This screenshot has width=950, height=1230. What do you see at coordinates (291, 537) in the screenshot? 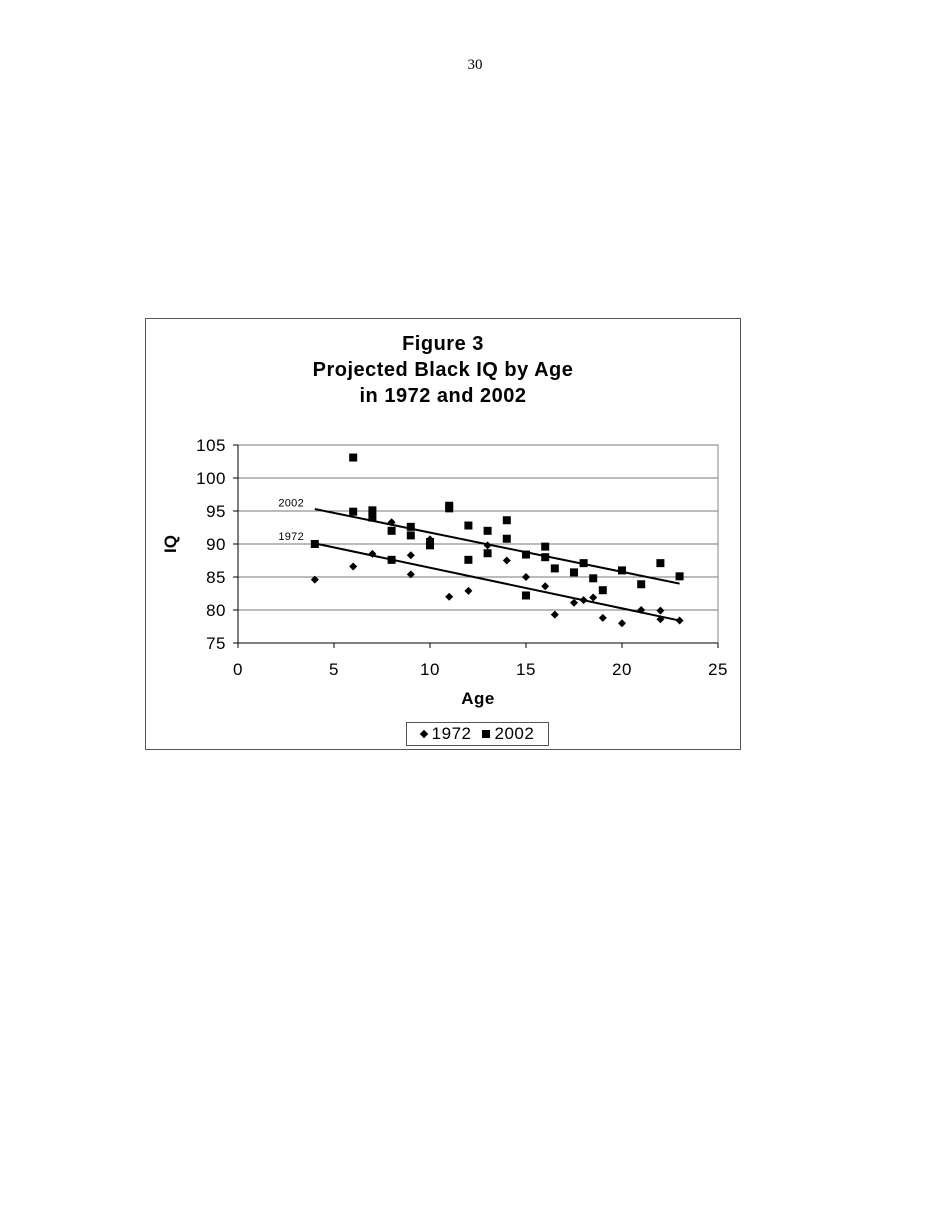
I see `annotation-1972: 1972` at bounding box center [291, 537].